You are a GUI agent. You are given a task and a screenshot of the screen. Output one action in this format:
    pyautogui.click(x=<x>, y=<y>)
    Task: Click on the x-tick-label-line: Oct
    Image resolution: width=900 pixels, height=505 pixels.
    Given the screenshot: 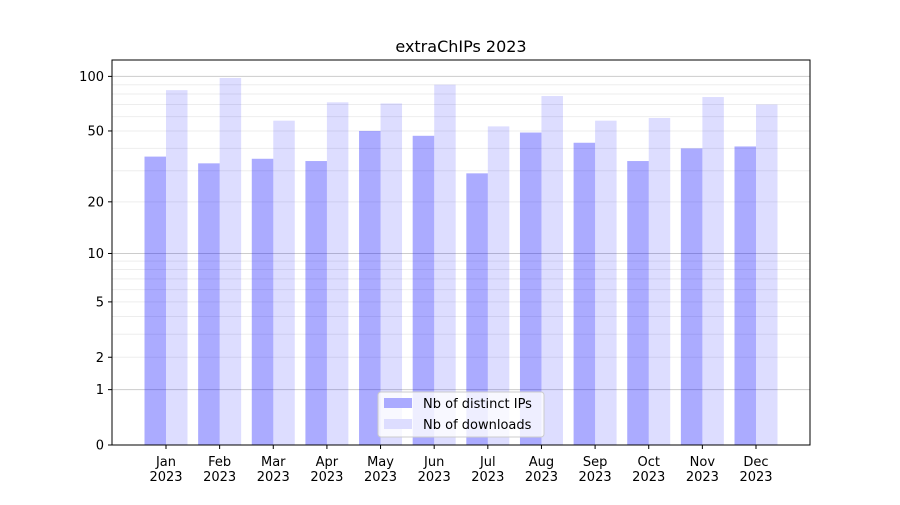 What is the action you would take?
    pyautogui.click(x=648, y=462)
    